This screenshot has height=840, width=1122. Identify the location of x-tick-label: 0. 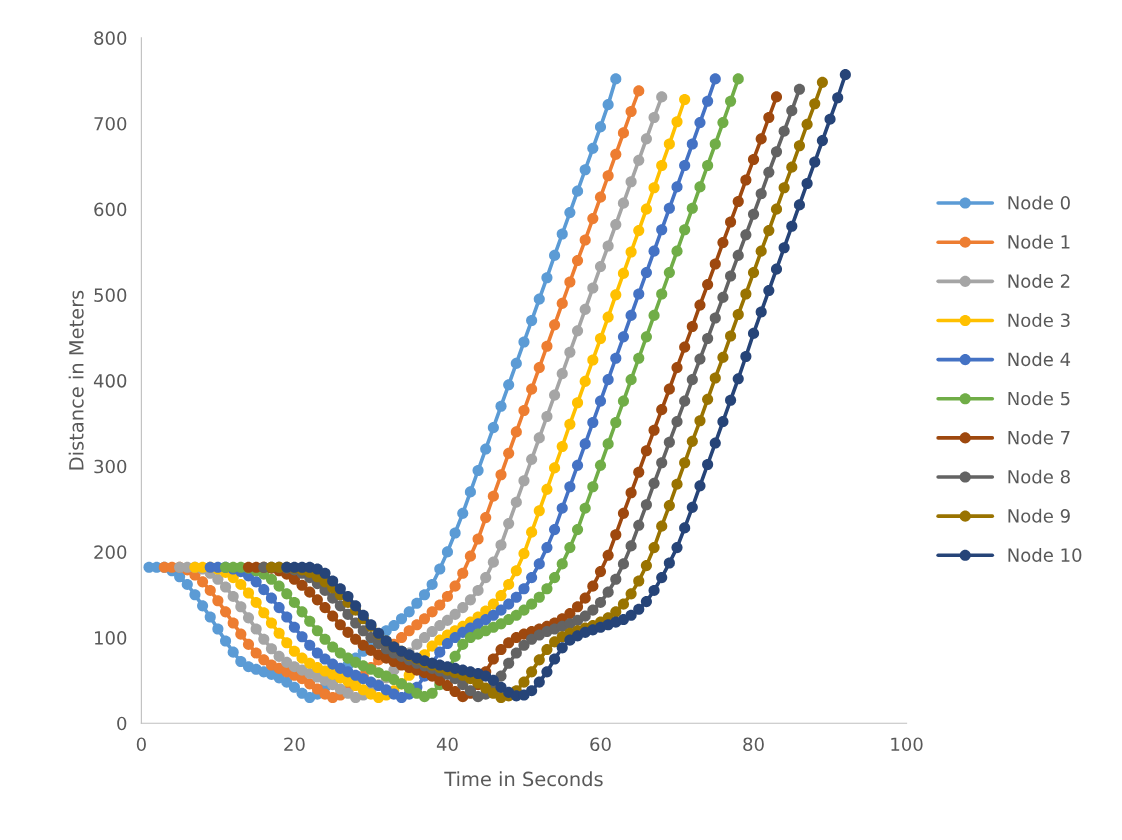
(141, 744).